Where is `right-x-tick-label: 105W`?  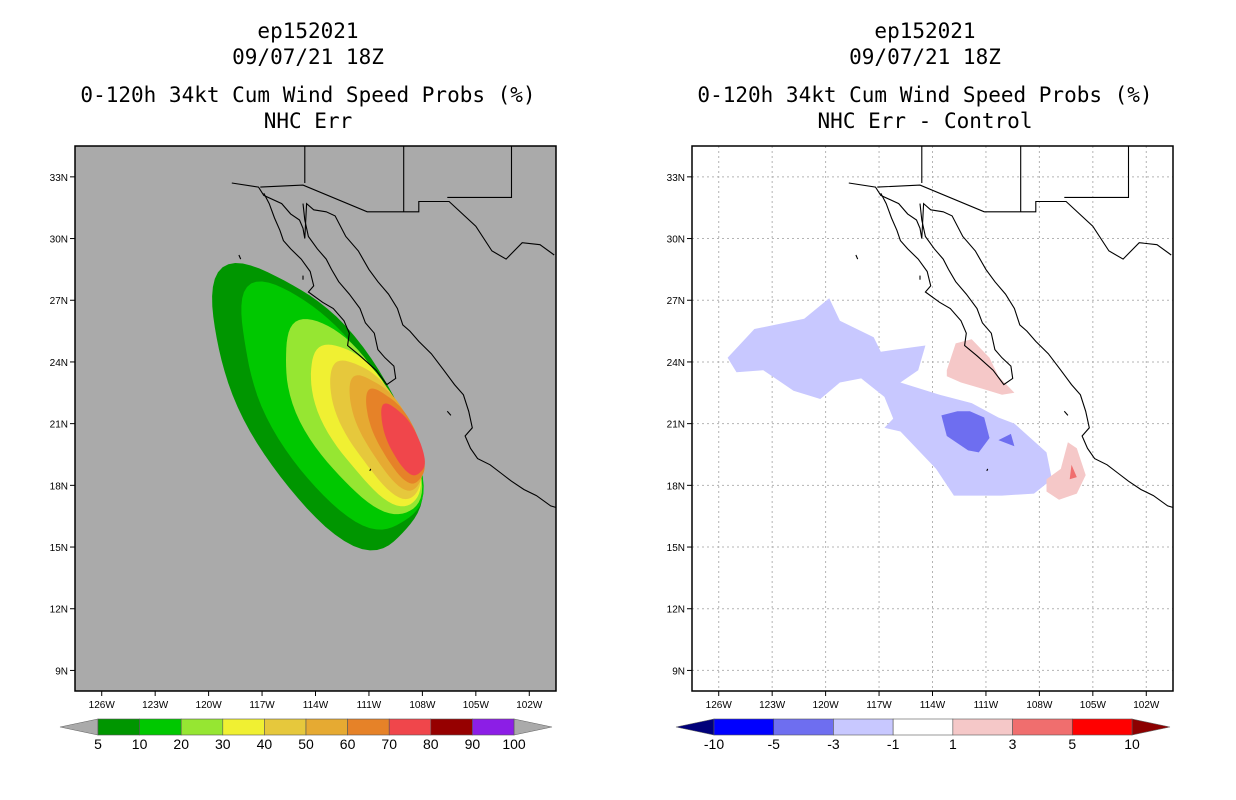
right-x-tick-label: 105W is located at coordinates (1093, 705).